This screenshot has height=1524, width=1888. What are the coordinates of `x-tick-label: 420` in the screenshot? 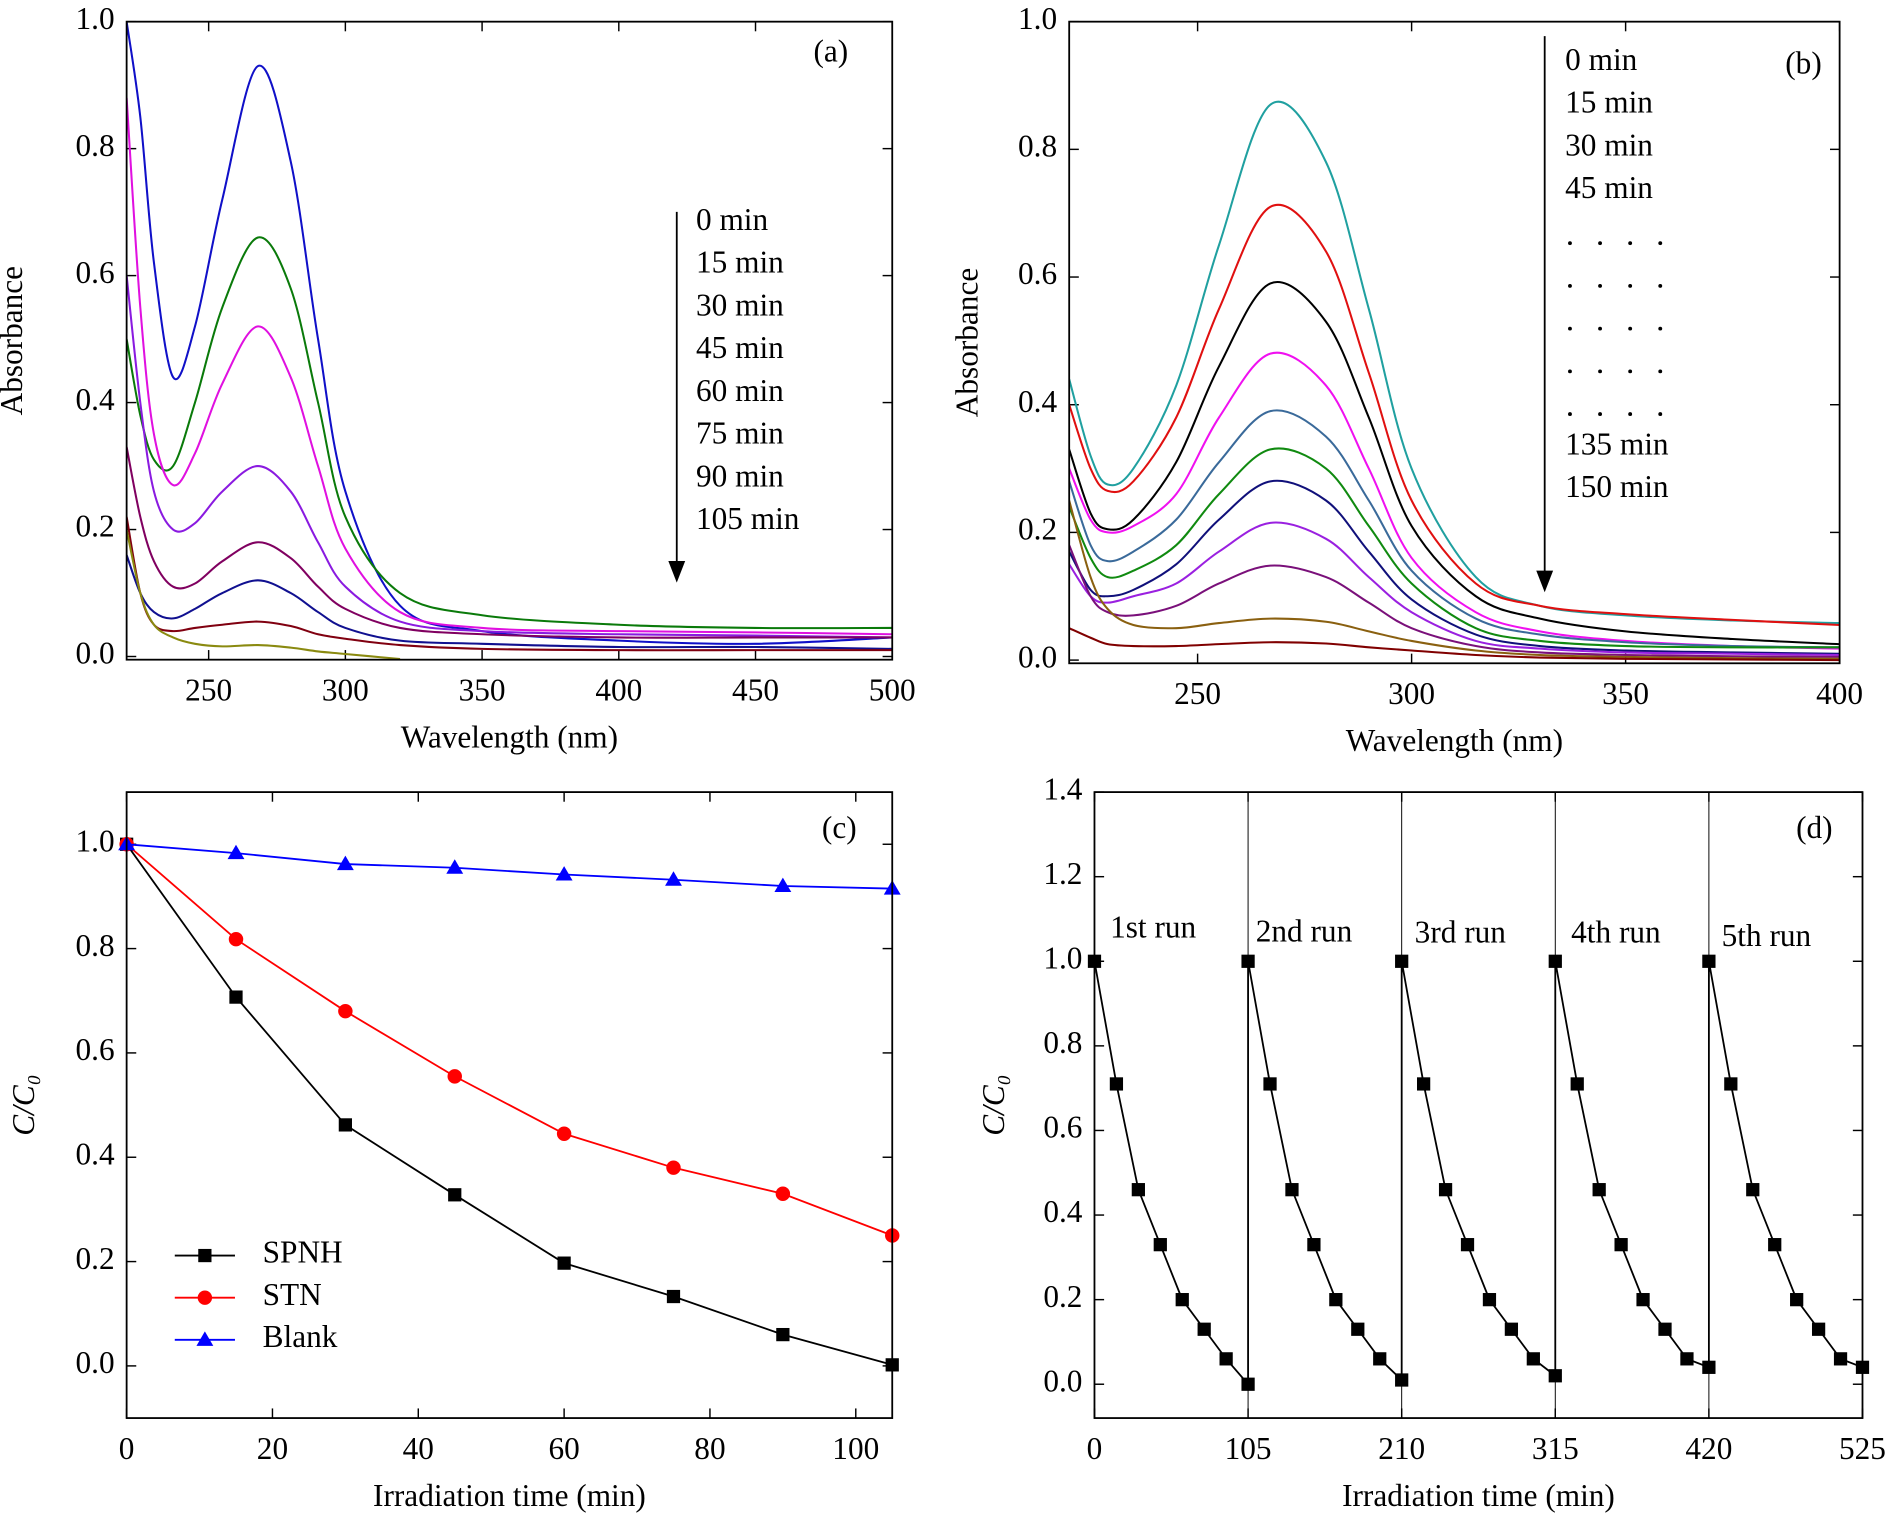 It's located at (1708, 1448).